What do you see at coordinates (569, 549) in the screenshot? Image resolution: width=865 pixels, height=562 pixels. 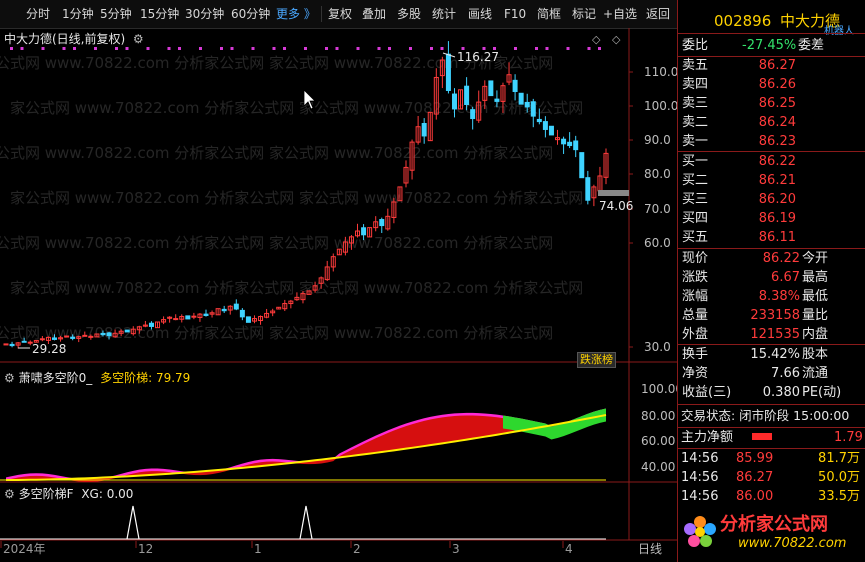 I see `x-axis-label: 4` at bounding box center [569, 549].